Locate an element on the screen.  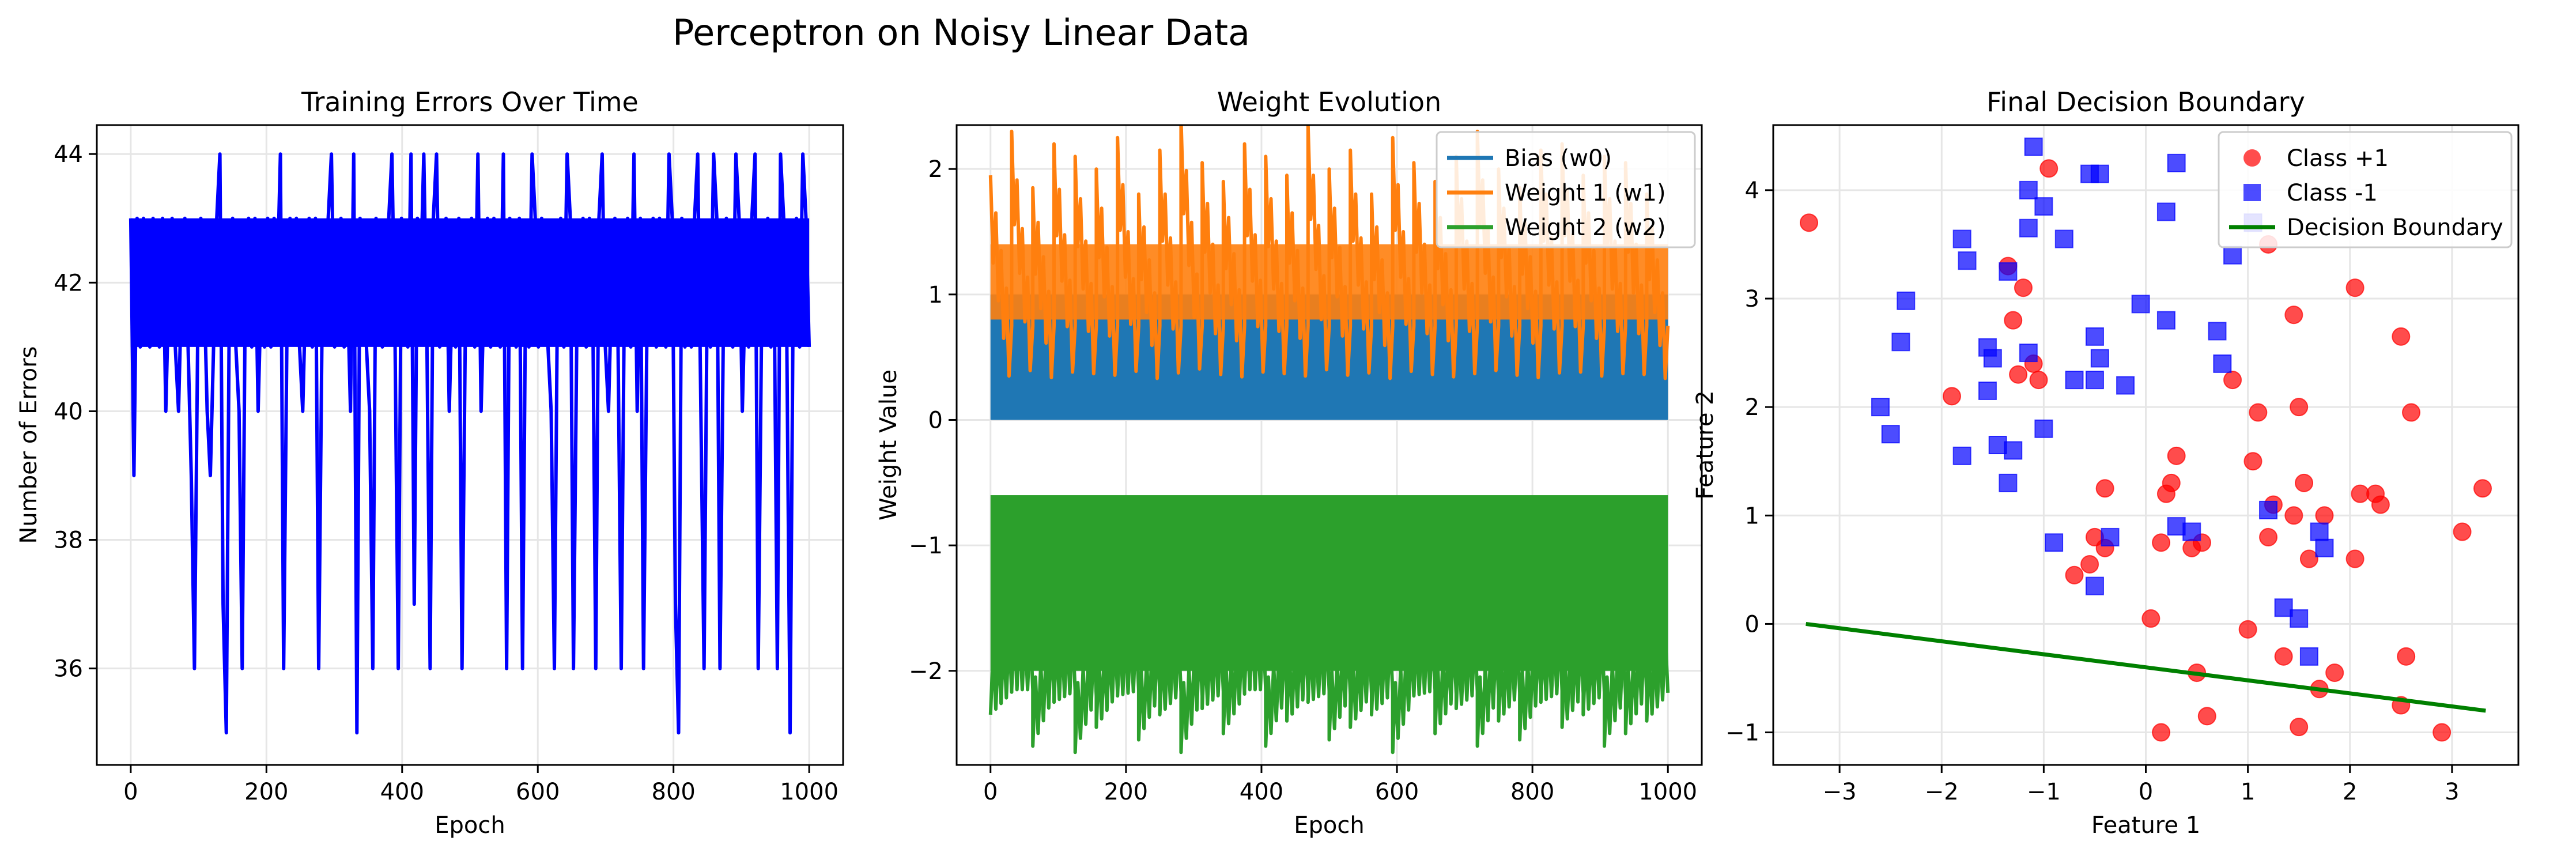
x-tick-label: 1000 is located at coordinates (1667, 792).